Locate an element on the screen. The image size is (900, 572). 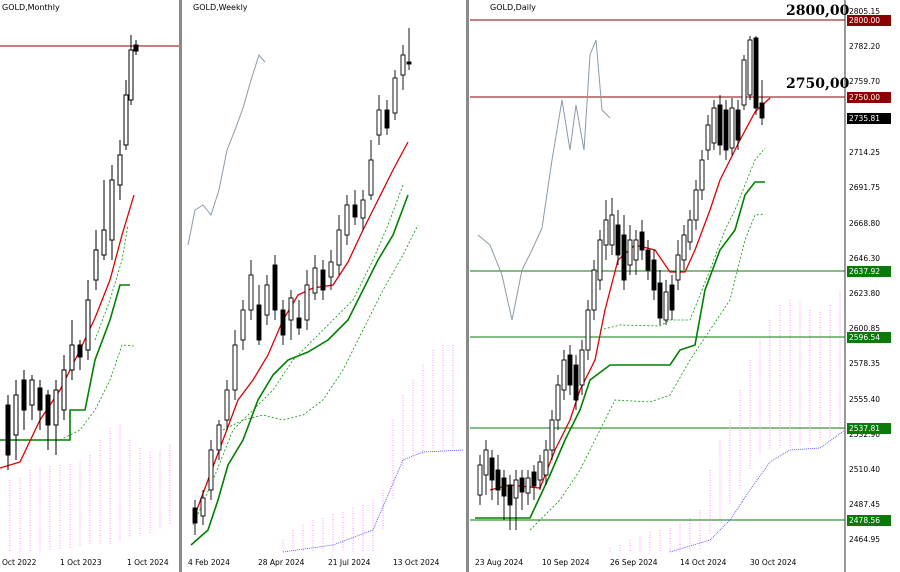
price-scale-label: 2487.45 is located at coordinates (865, 504).